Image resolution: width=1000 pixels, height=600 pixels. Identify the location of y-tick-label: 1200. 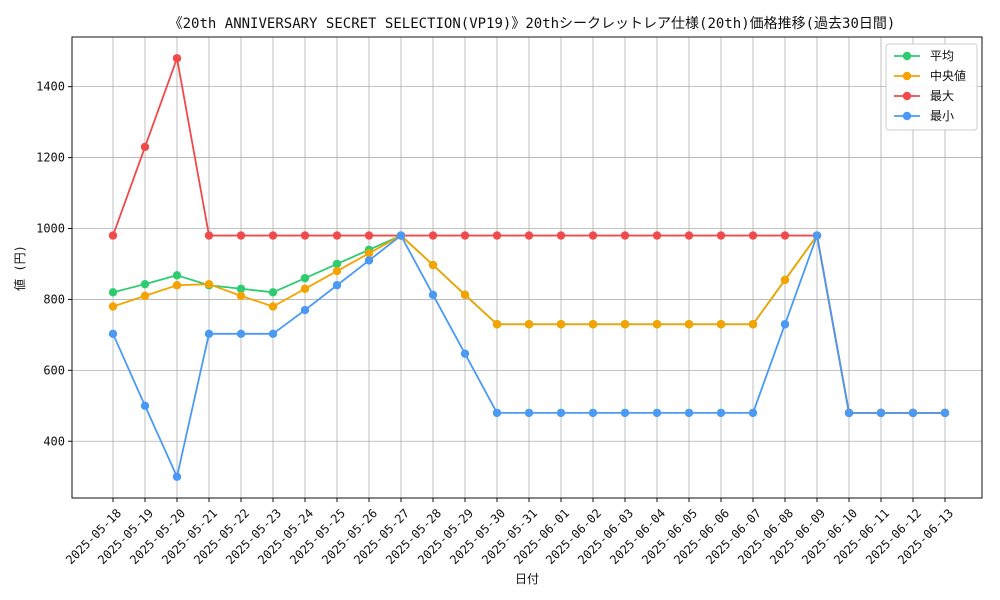
(50, 158).